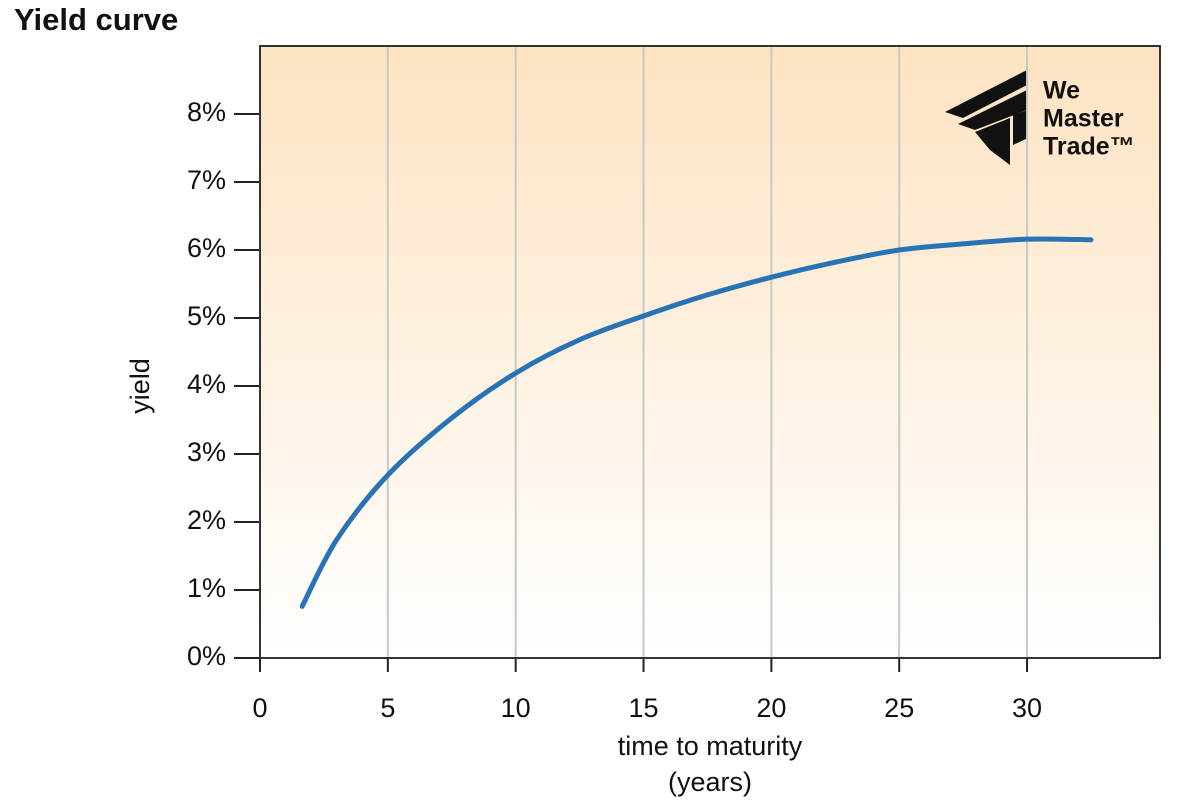 Image resolution: width=1200 pixels, height=800 pixels. Describe the element at coordinates (206, 316) in the screenshot. I see `y-tick-label: 5%` at that location.